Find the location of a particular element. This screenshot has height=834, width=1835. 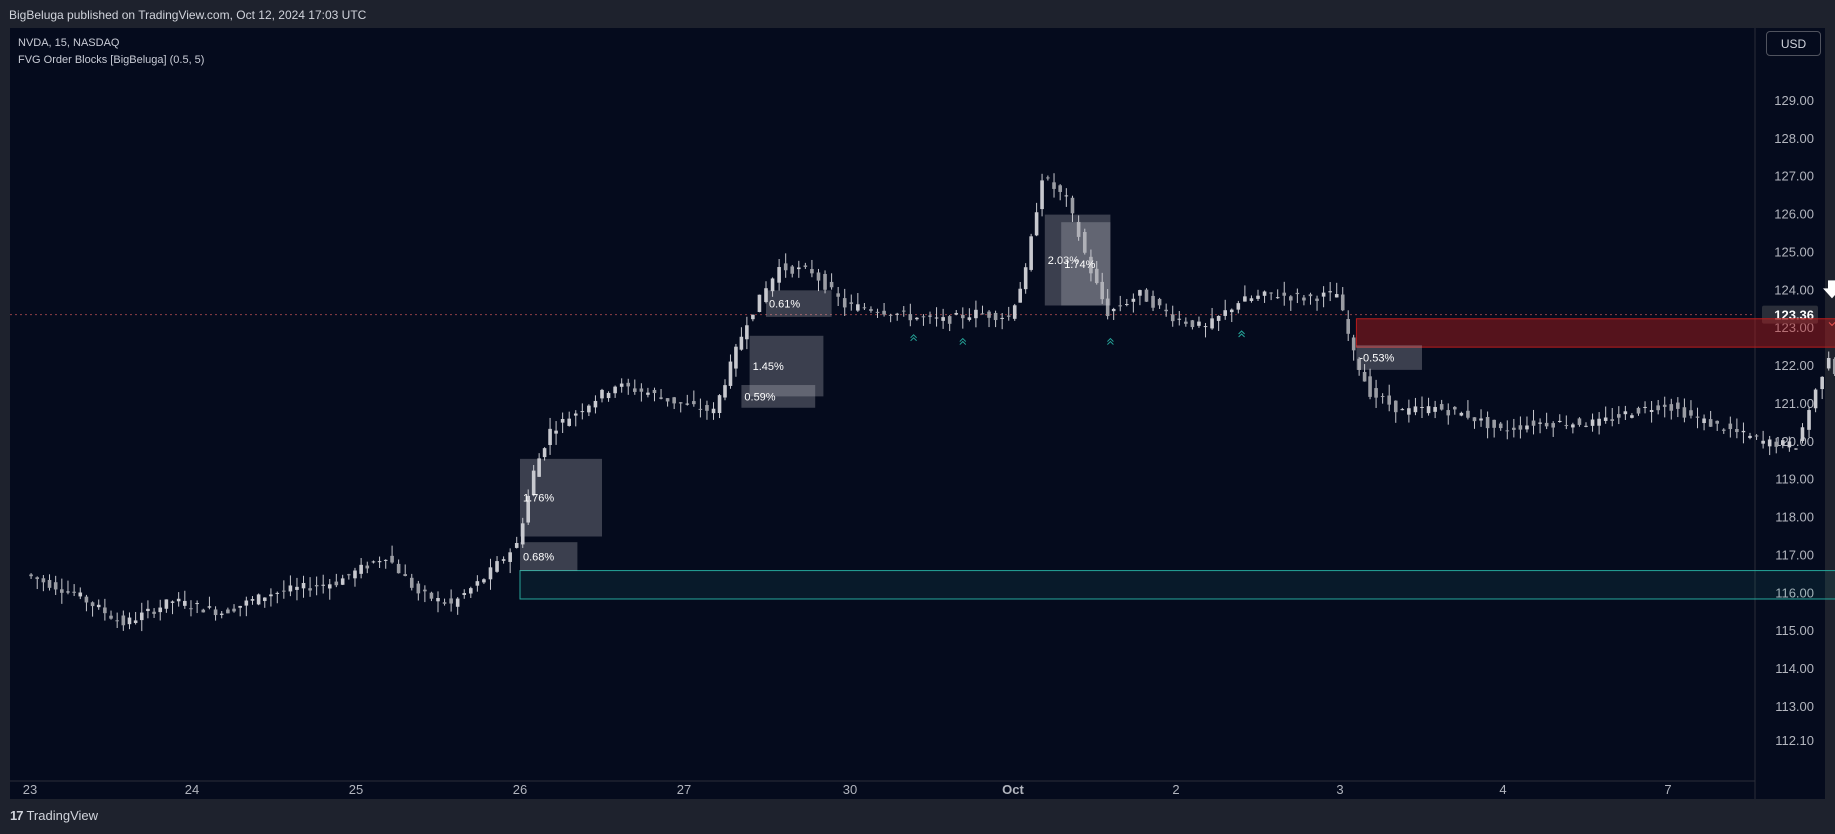

bullish-fvg-zone is located at coordinates (1177, 585).